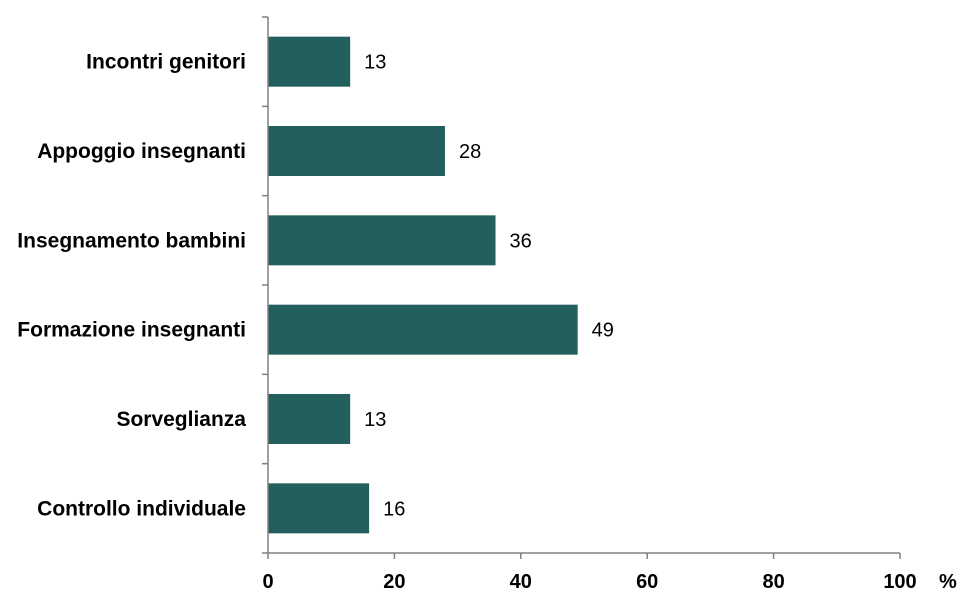 This screenshot has height=593, width=963. Describe the element at coordinates (166, 62) in the screenshot. I see `category-label: Incontri genitori` at that location.